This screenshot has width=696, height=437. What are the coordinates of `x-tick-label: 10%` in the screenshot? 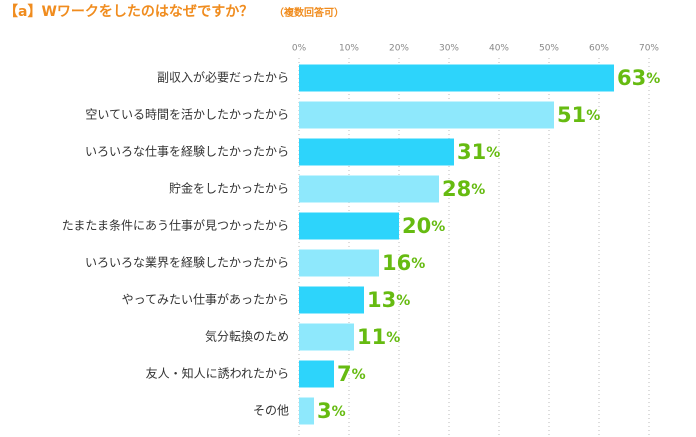 It's located at (349, 49).